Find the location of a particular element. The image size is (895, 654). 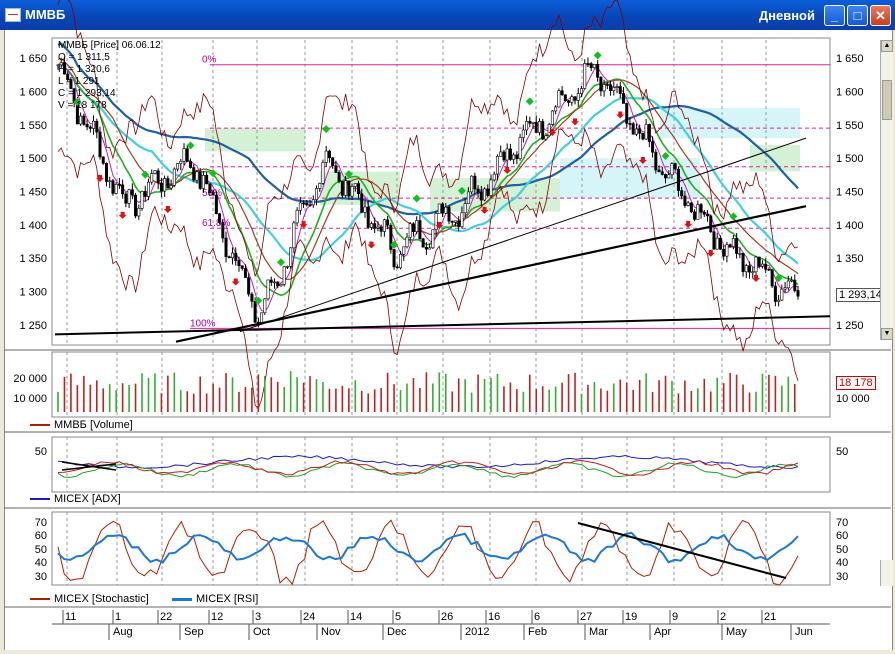

volume-legend: ММВБ [Volume] is located at coordinates (81, 425).